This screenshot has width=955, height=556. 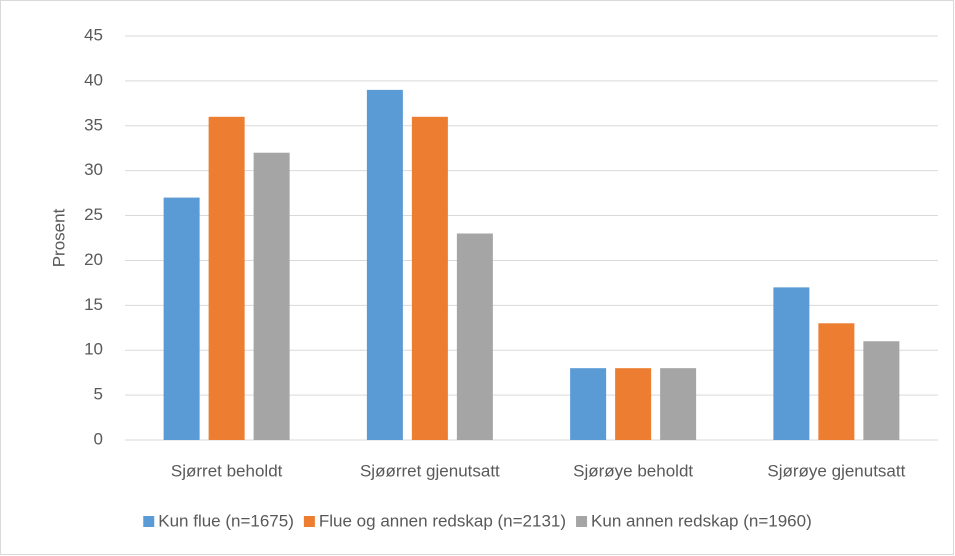 I want to click on legend-item: Flue og annen redskap (n=2131), so click(x=434, y=520).